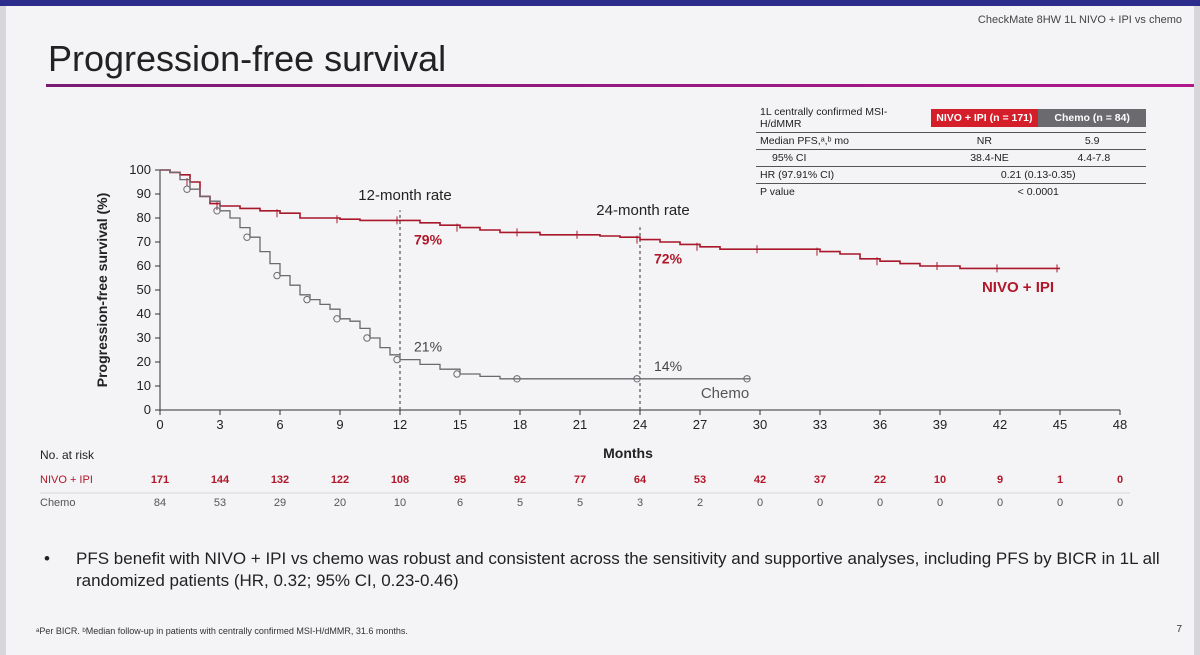 The image size is (1200, 655). Describe the element at coordinates (67, 455) in the screenshot. I see `at-risk-title: No. at risk` at that location.